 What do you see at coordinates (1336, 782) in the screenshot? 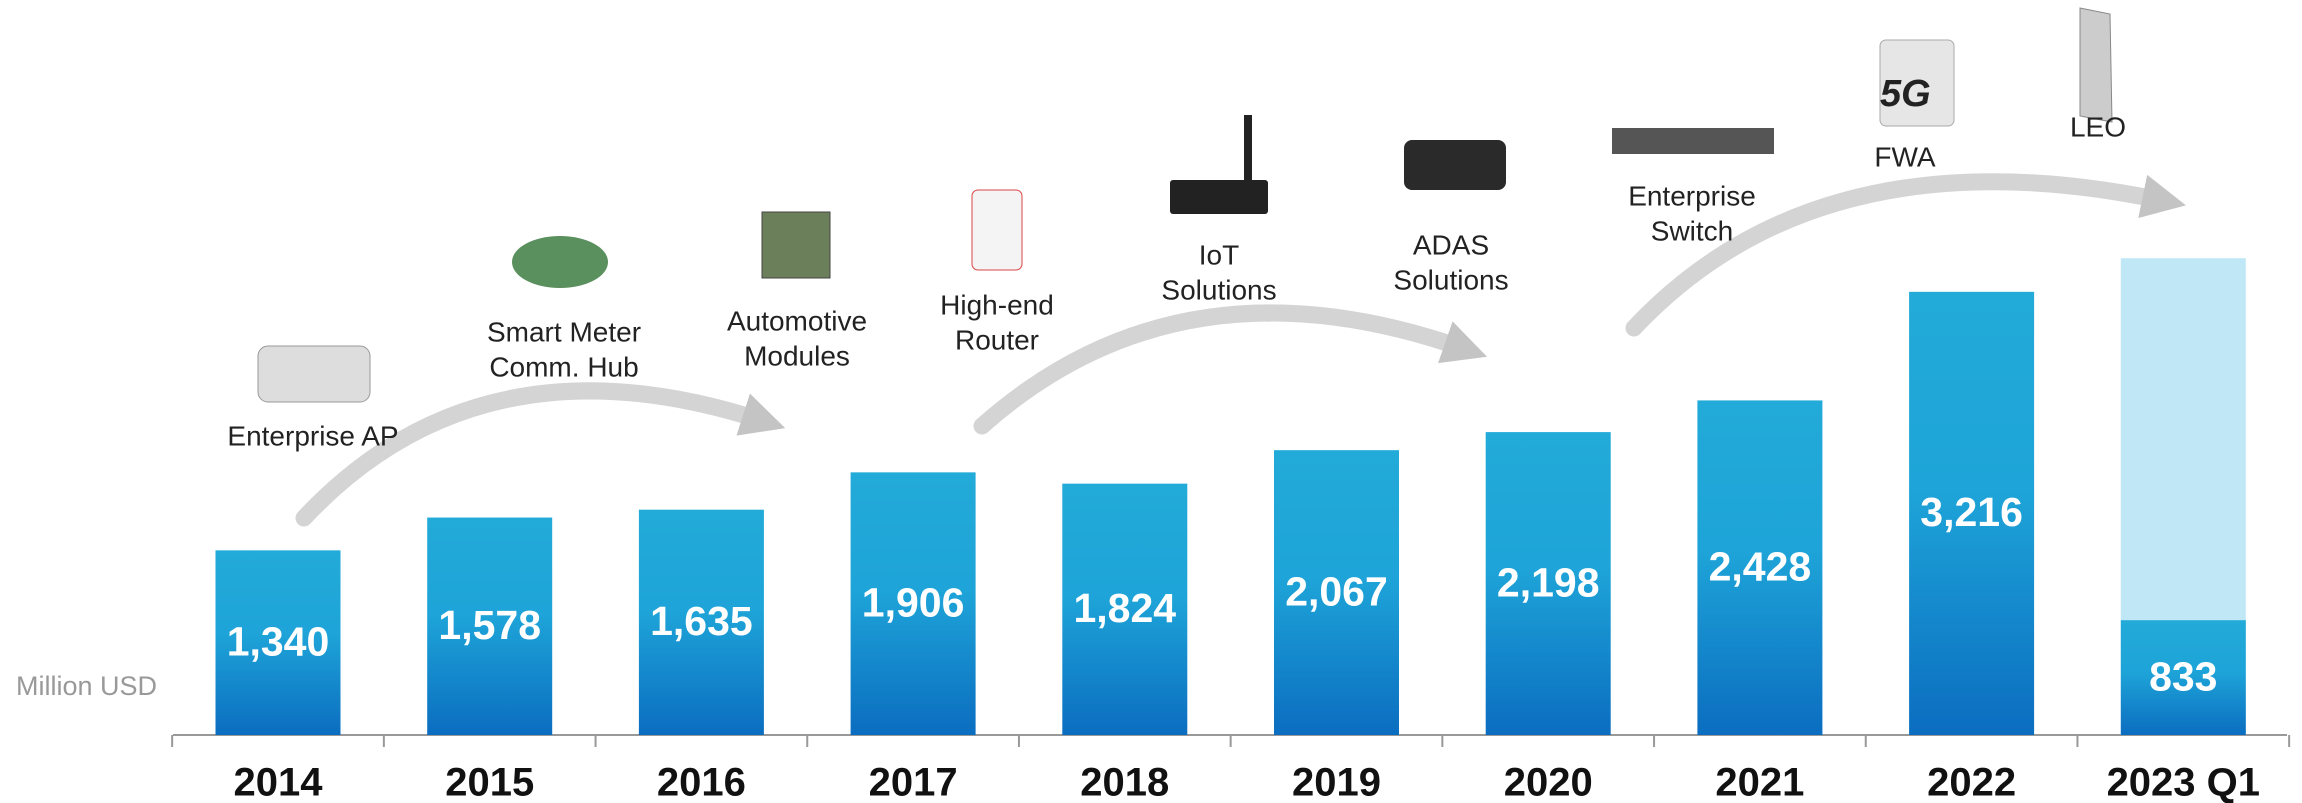
I see `x-tick-label: 2019` at bounding box center [1336, 782].